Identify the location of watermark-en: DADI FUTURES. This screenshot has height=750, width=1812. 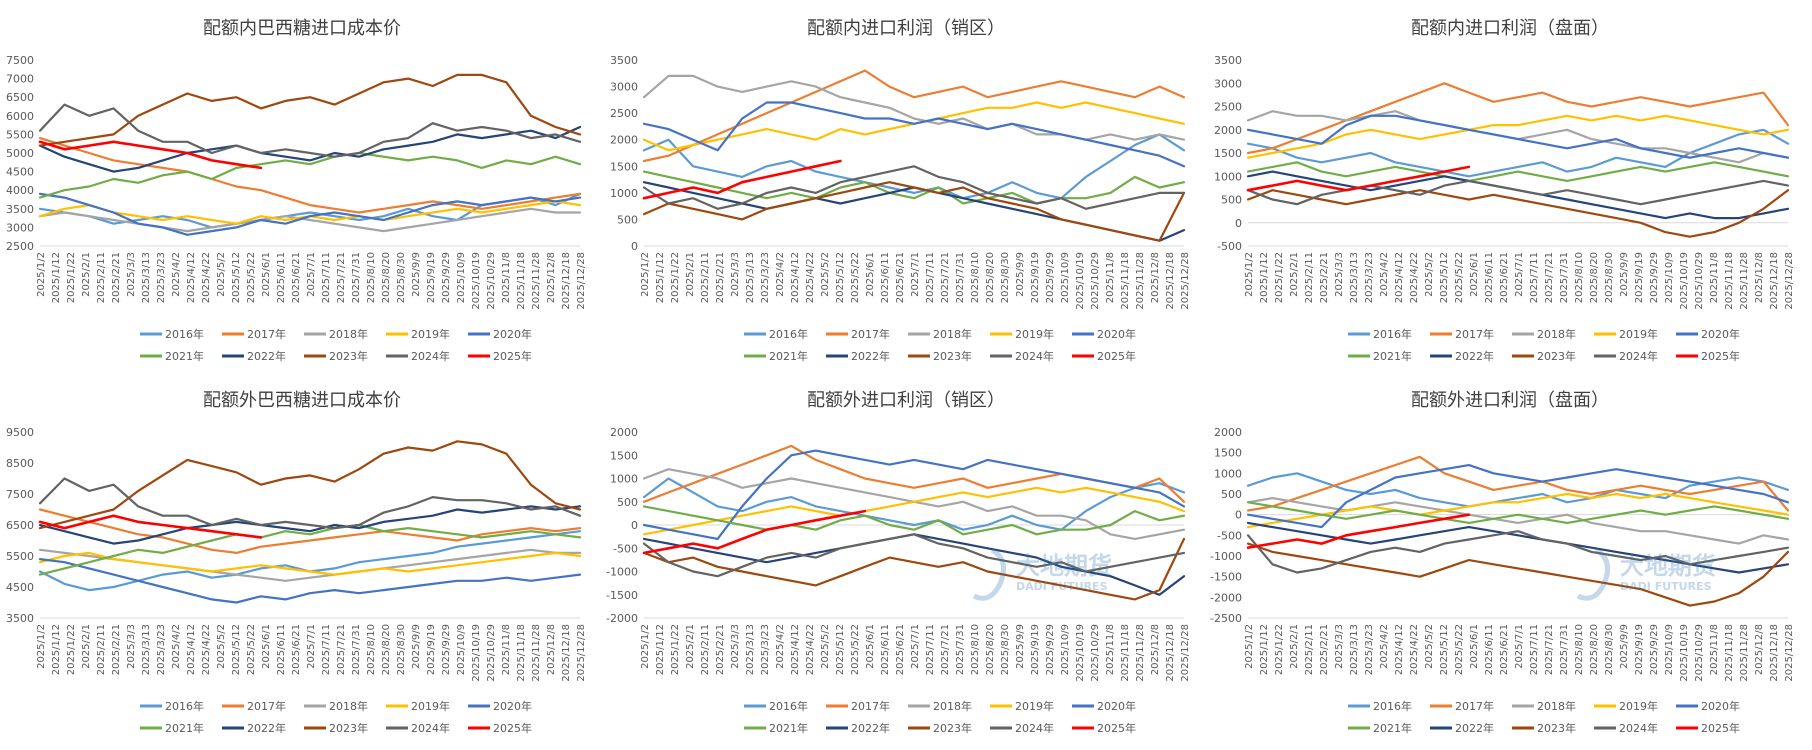
(1666, 586).